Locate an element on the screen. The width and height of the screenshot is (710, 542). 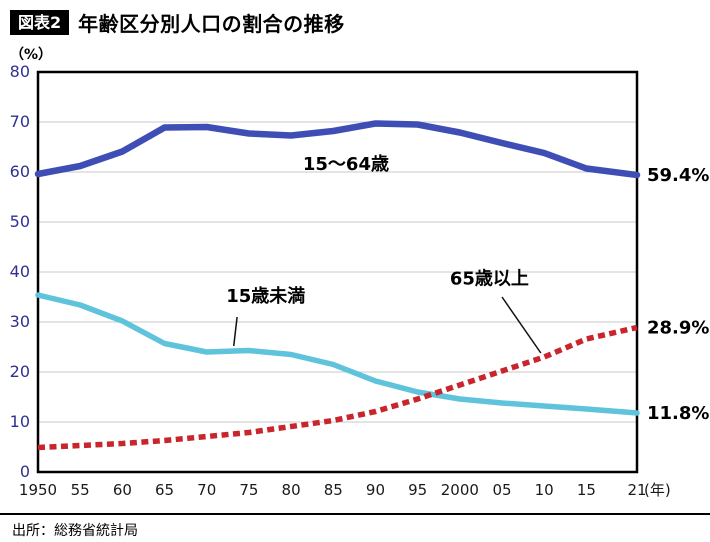
y-tick-label: 70 is located at coordinates (20, 121).